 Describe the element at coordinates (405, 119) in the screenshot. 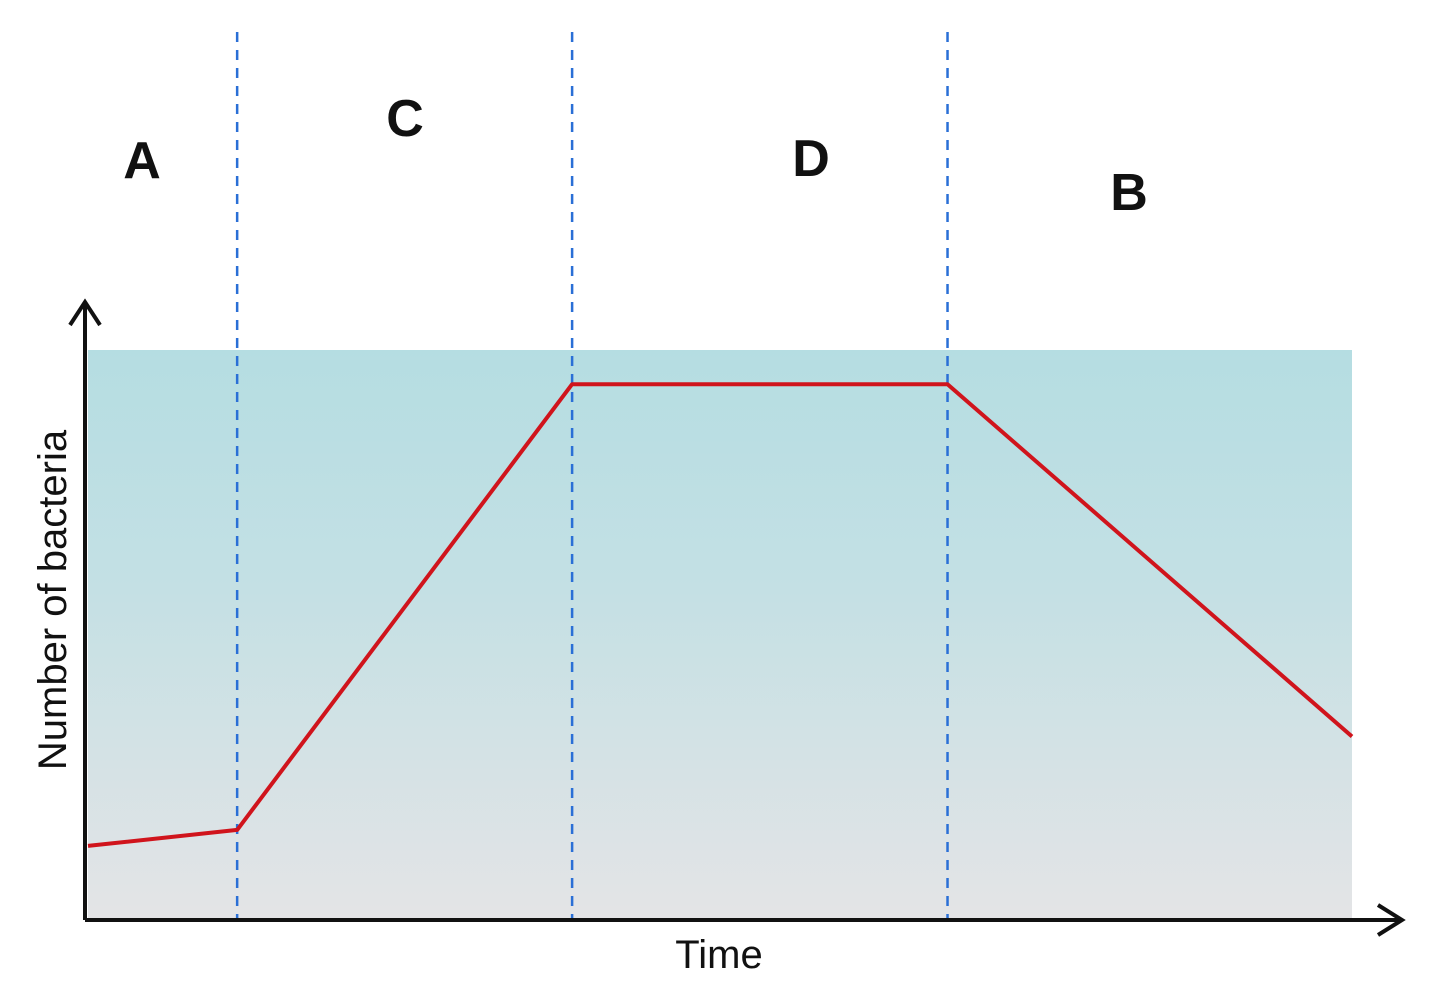

I see `phase-label-c: C` at that location.